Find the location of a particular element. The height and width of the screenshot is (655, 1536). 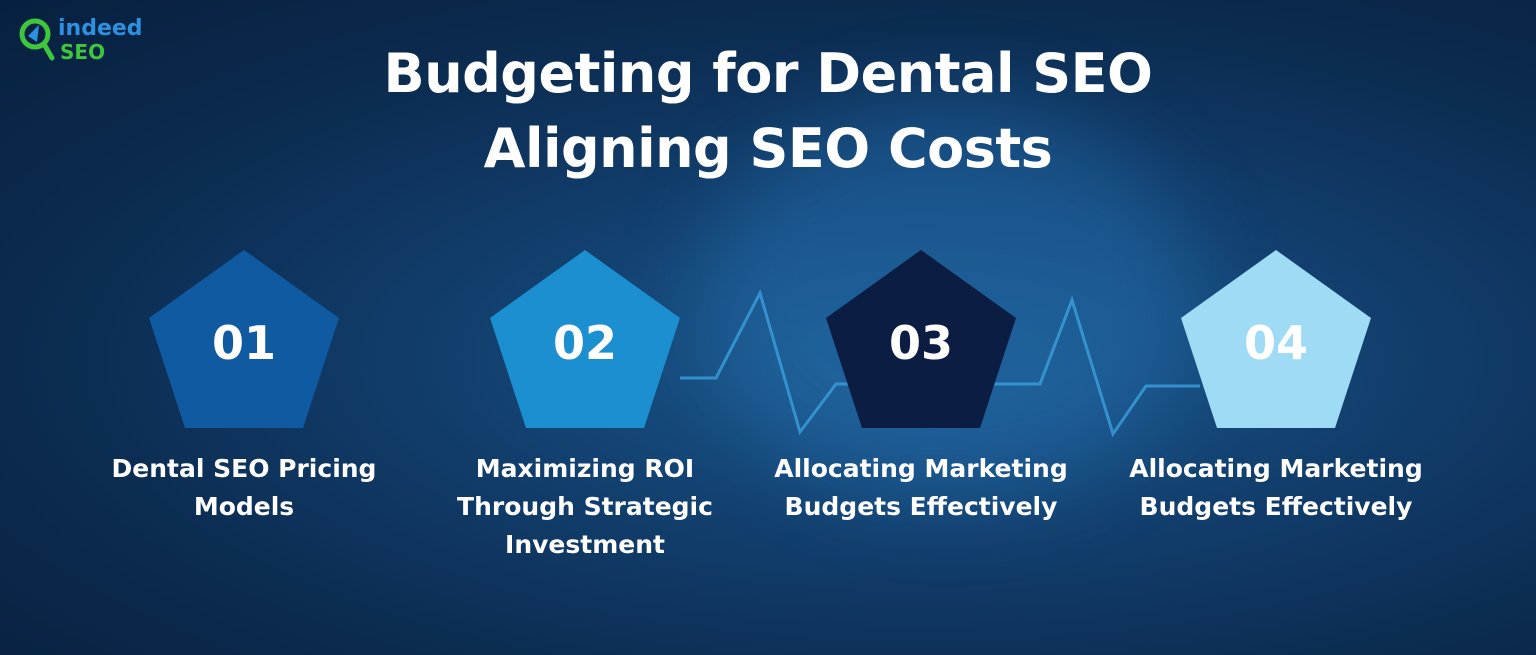

logo-text-indeed: indeed is located at coordinates (100, 28).